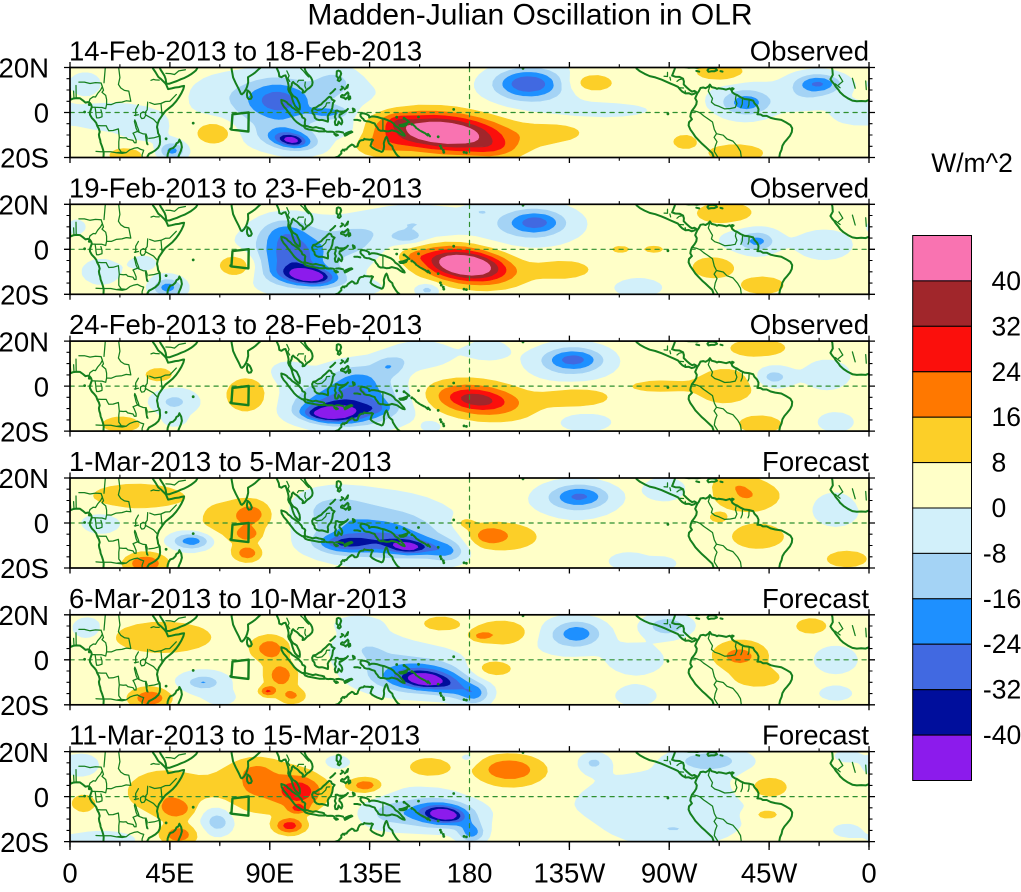 Image resolution: width=1021 pixels, height=892 pixels. Describe the element at coordinates (244, 735) in the screenshot. I see `svg-text: 11-Mar-2013 to 15-Mar-2013` at that location.